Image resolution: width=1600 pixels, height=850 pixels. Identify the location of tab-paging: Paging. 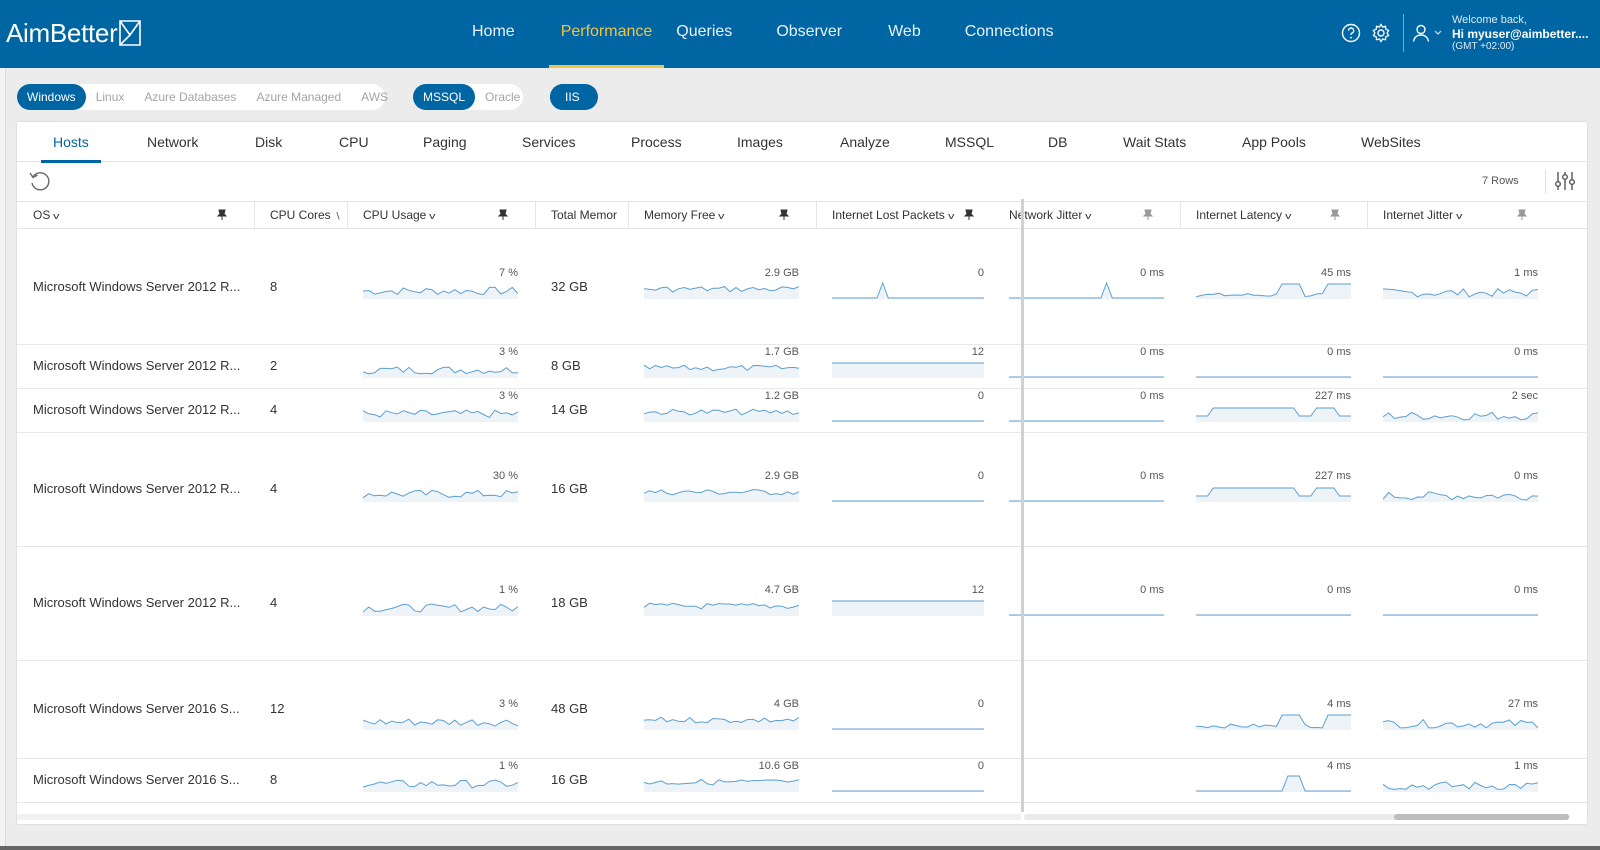
(445, 142).